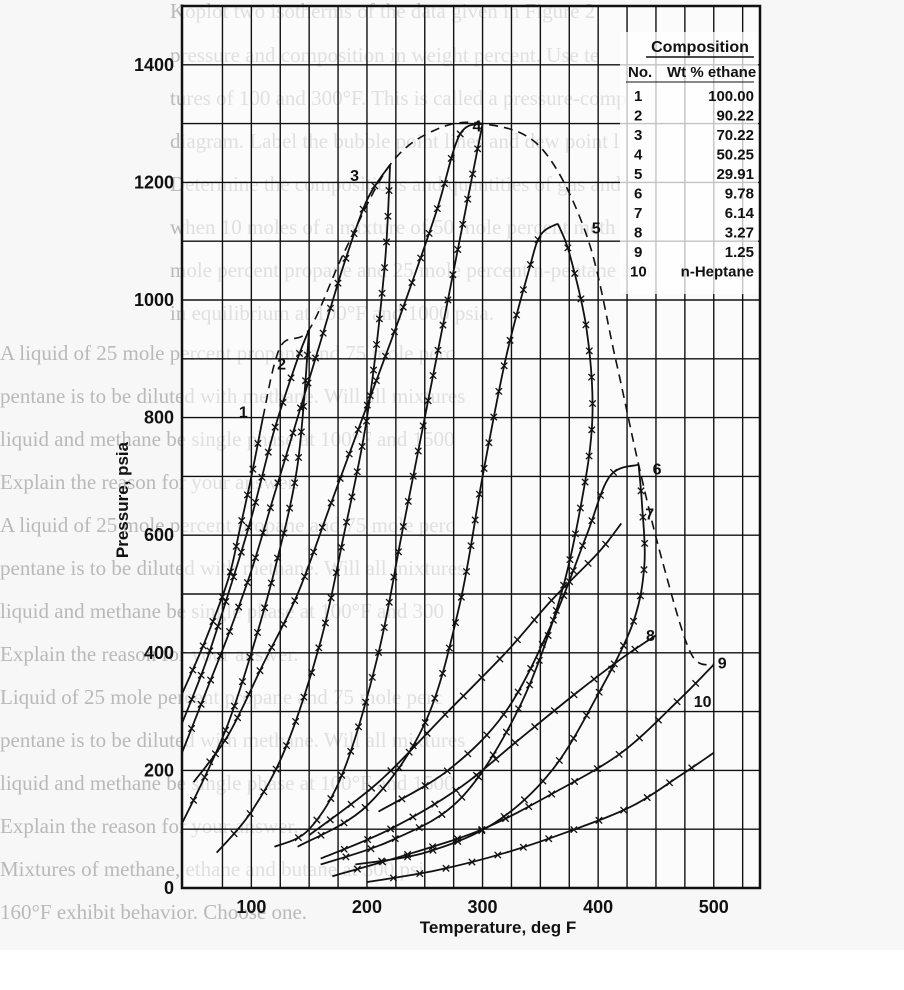 The height and width of the screenshot is (990, 904). What do you see at coordinates (700, 47) in the screenshot?
I see `legend-title: Composition` at bounding box center [700, 47].